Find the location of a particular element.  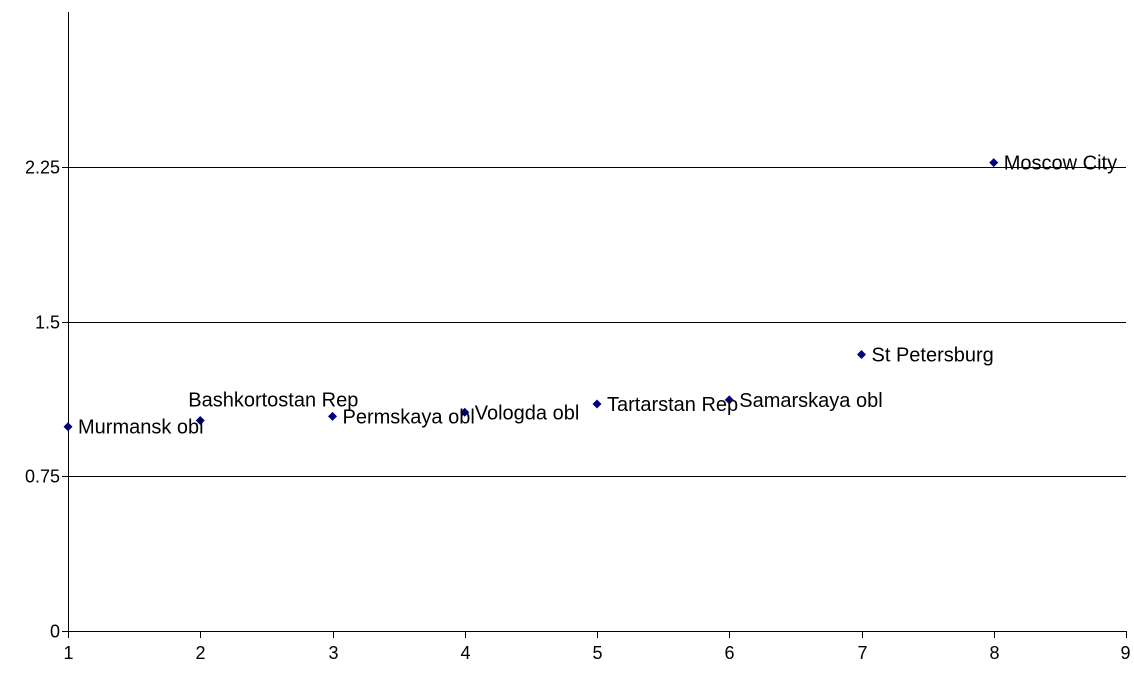

x-tick-label: 5 is located at coordinates (597, 653).